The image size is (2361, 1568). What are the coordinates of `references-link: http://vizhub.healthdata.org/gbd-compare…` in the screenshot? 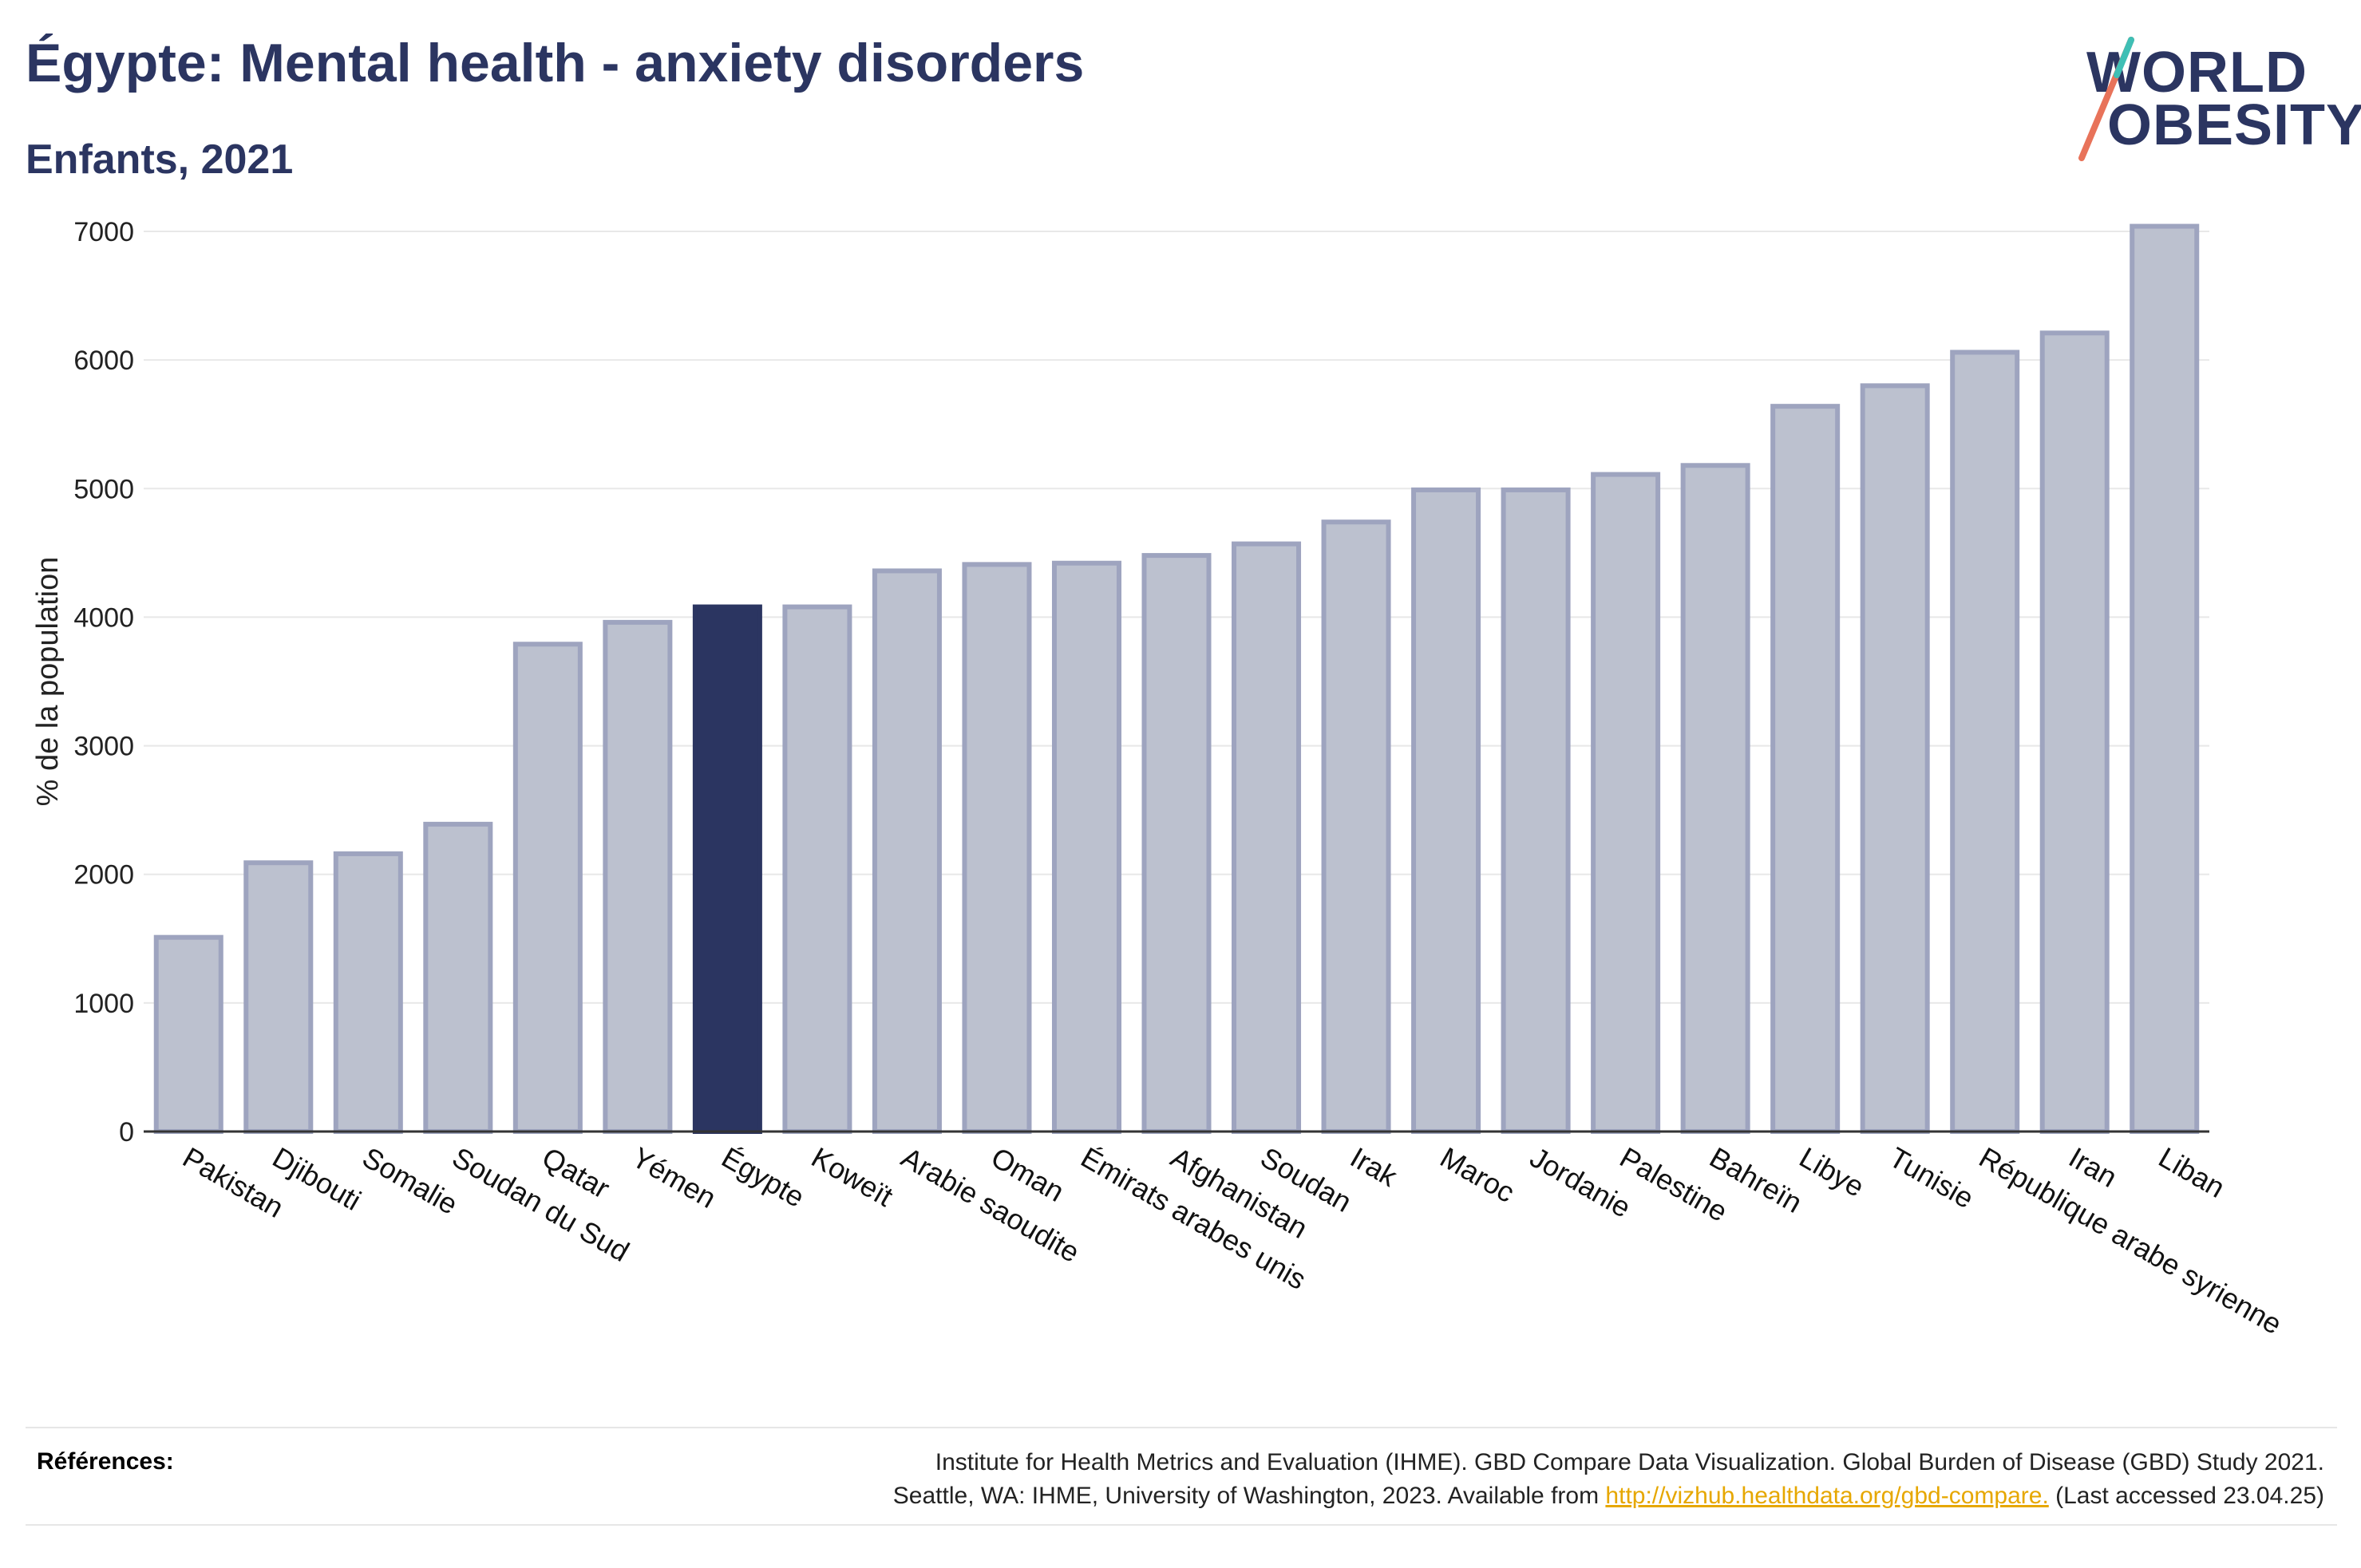 It's located at (1827, 1496).